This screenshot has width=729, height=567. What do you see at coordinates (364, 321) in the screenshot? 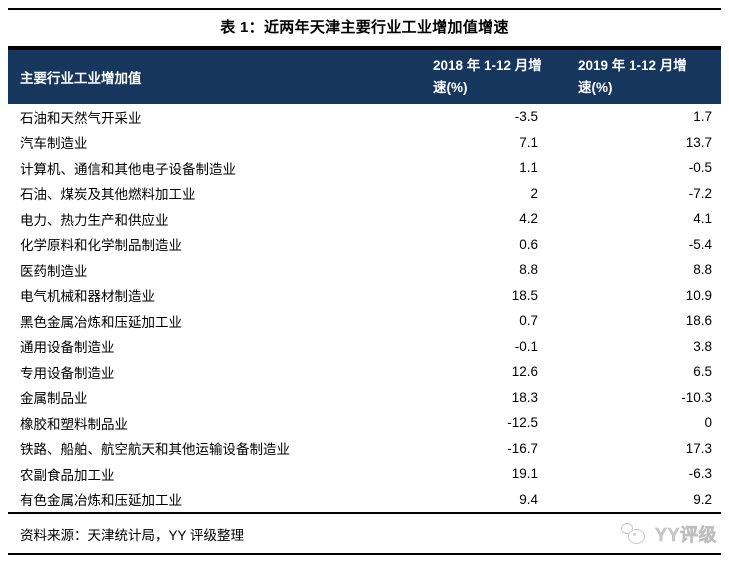
I see `table-row: 黑色金属冶炼和压延加工业 0.7 18.6` at bounding box center [364, 321].